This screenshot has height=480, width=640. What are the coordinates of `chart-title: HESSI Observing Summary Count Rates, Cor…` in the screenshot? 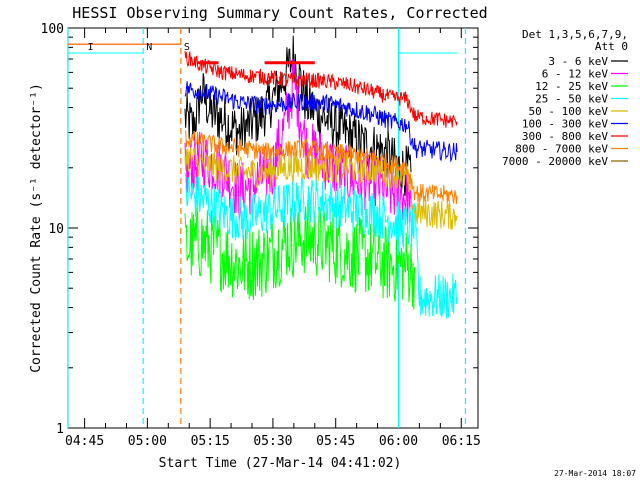 It's located at (279, 13).